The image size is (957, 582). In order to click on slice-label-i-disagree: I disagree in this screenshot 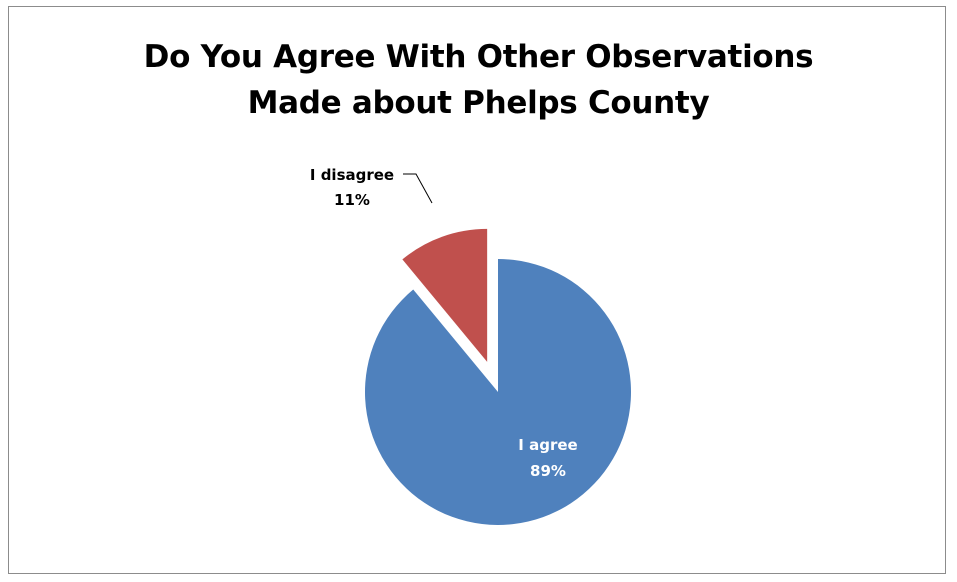, I will do `click(352, 175)`.